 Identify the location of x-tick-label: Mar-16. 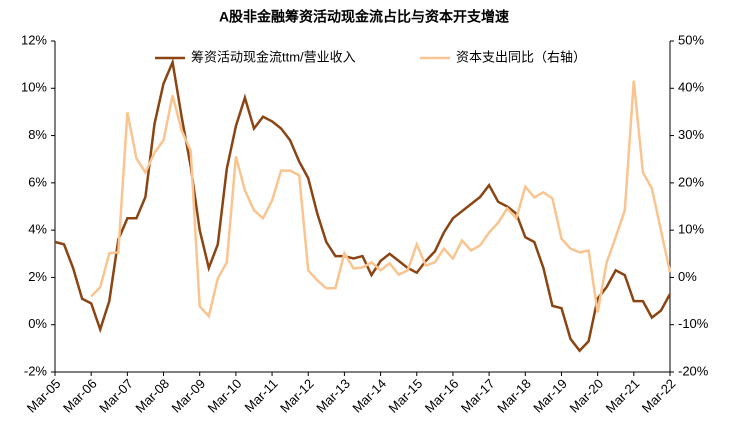
(442, 396).